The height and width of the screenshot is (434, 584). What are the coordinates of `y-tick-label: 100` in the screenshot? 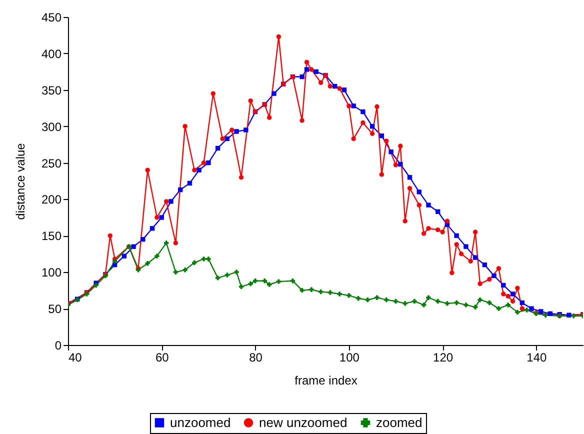 It's located at (51, 273).